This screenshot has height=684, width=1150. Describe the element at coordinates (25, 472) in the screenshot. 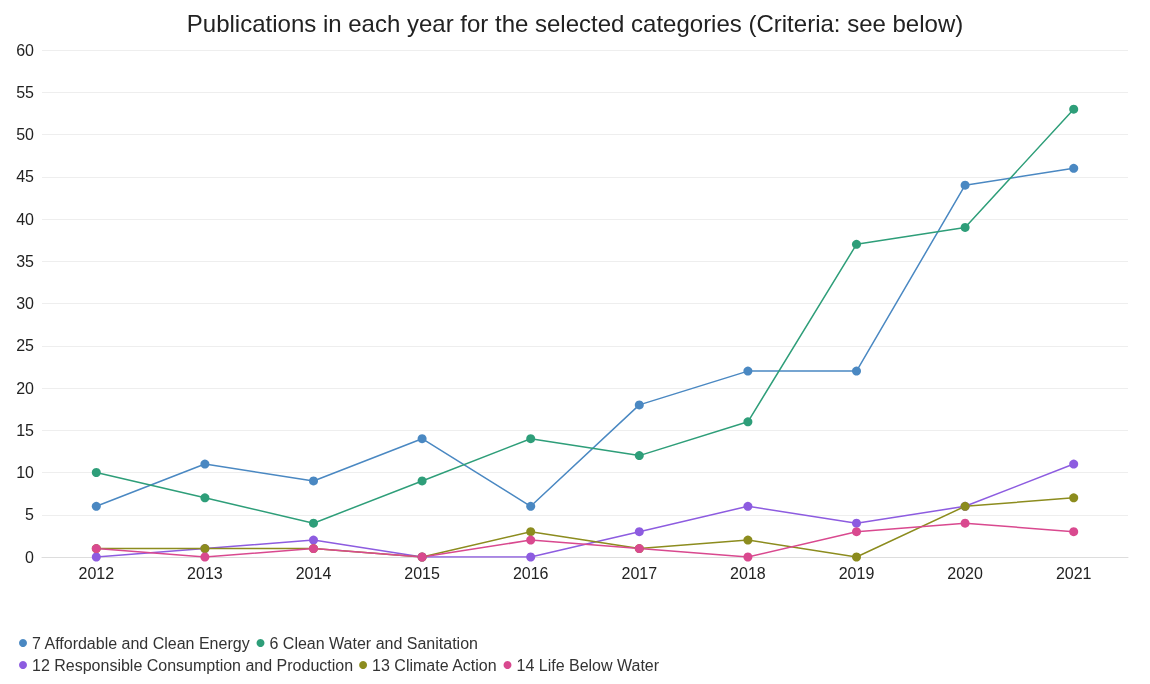

I see `y-tick-label: 10` at that location.